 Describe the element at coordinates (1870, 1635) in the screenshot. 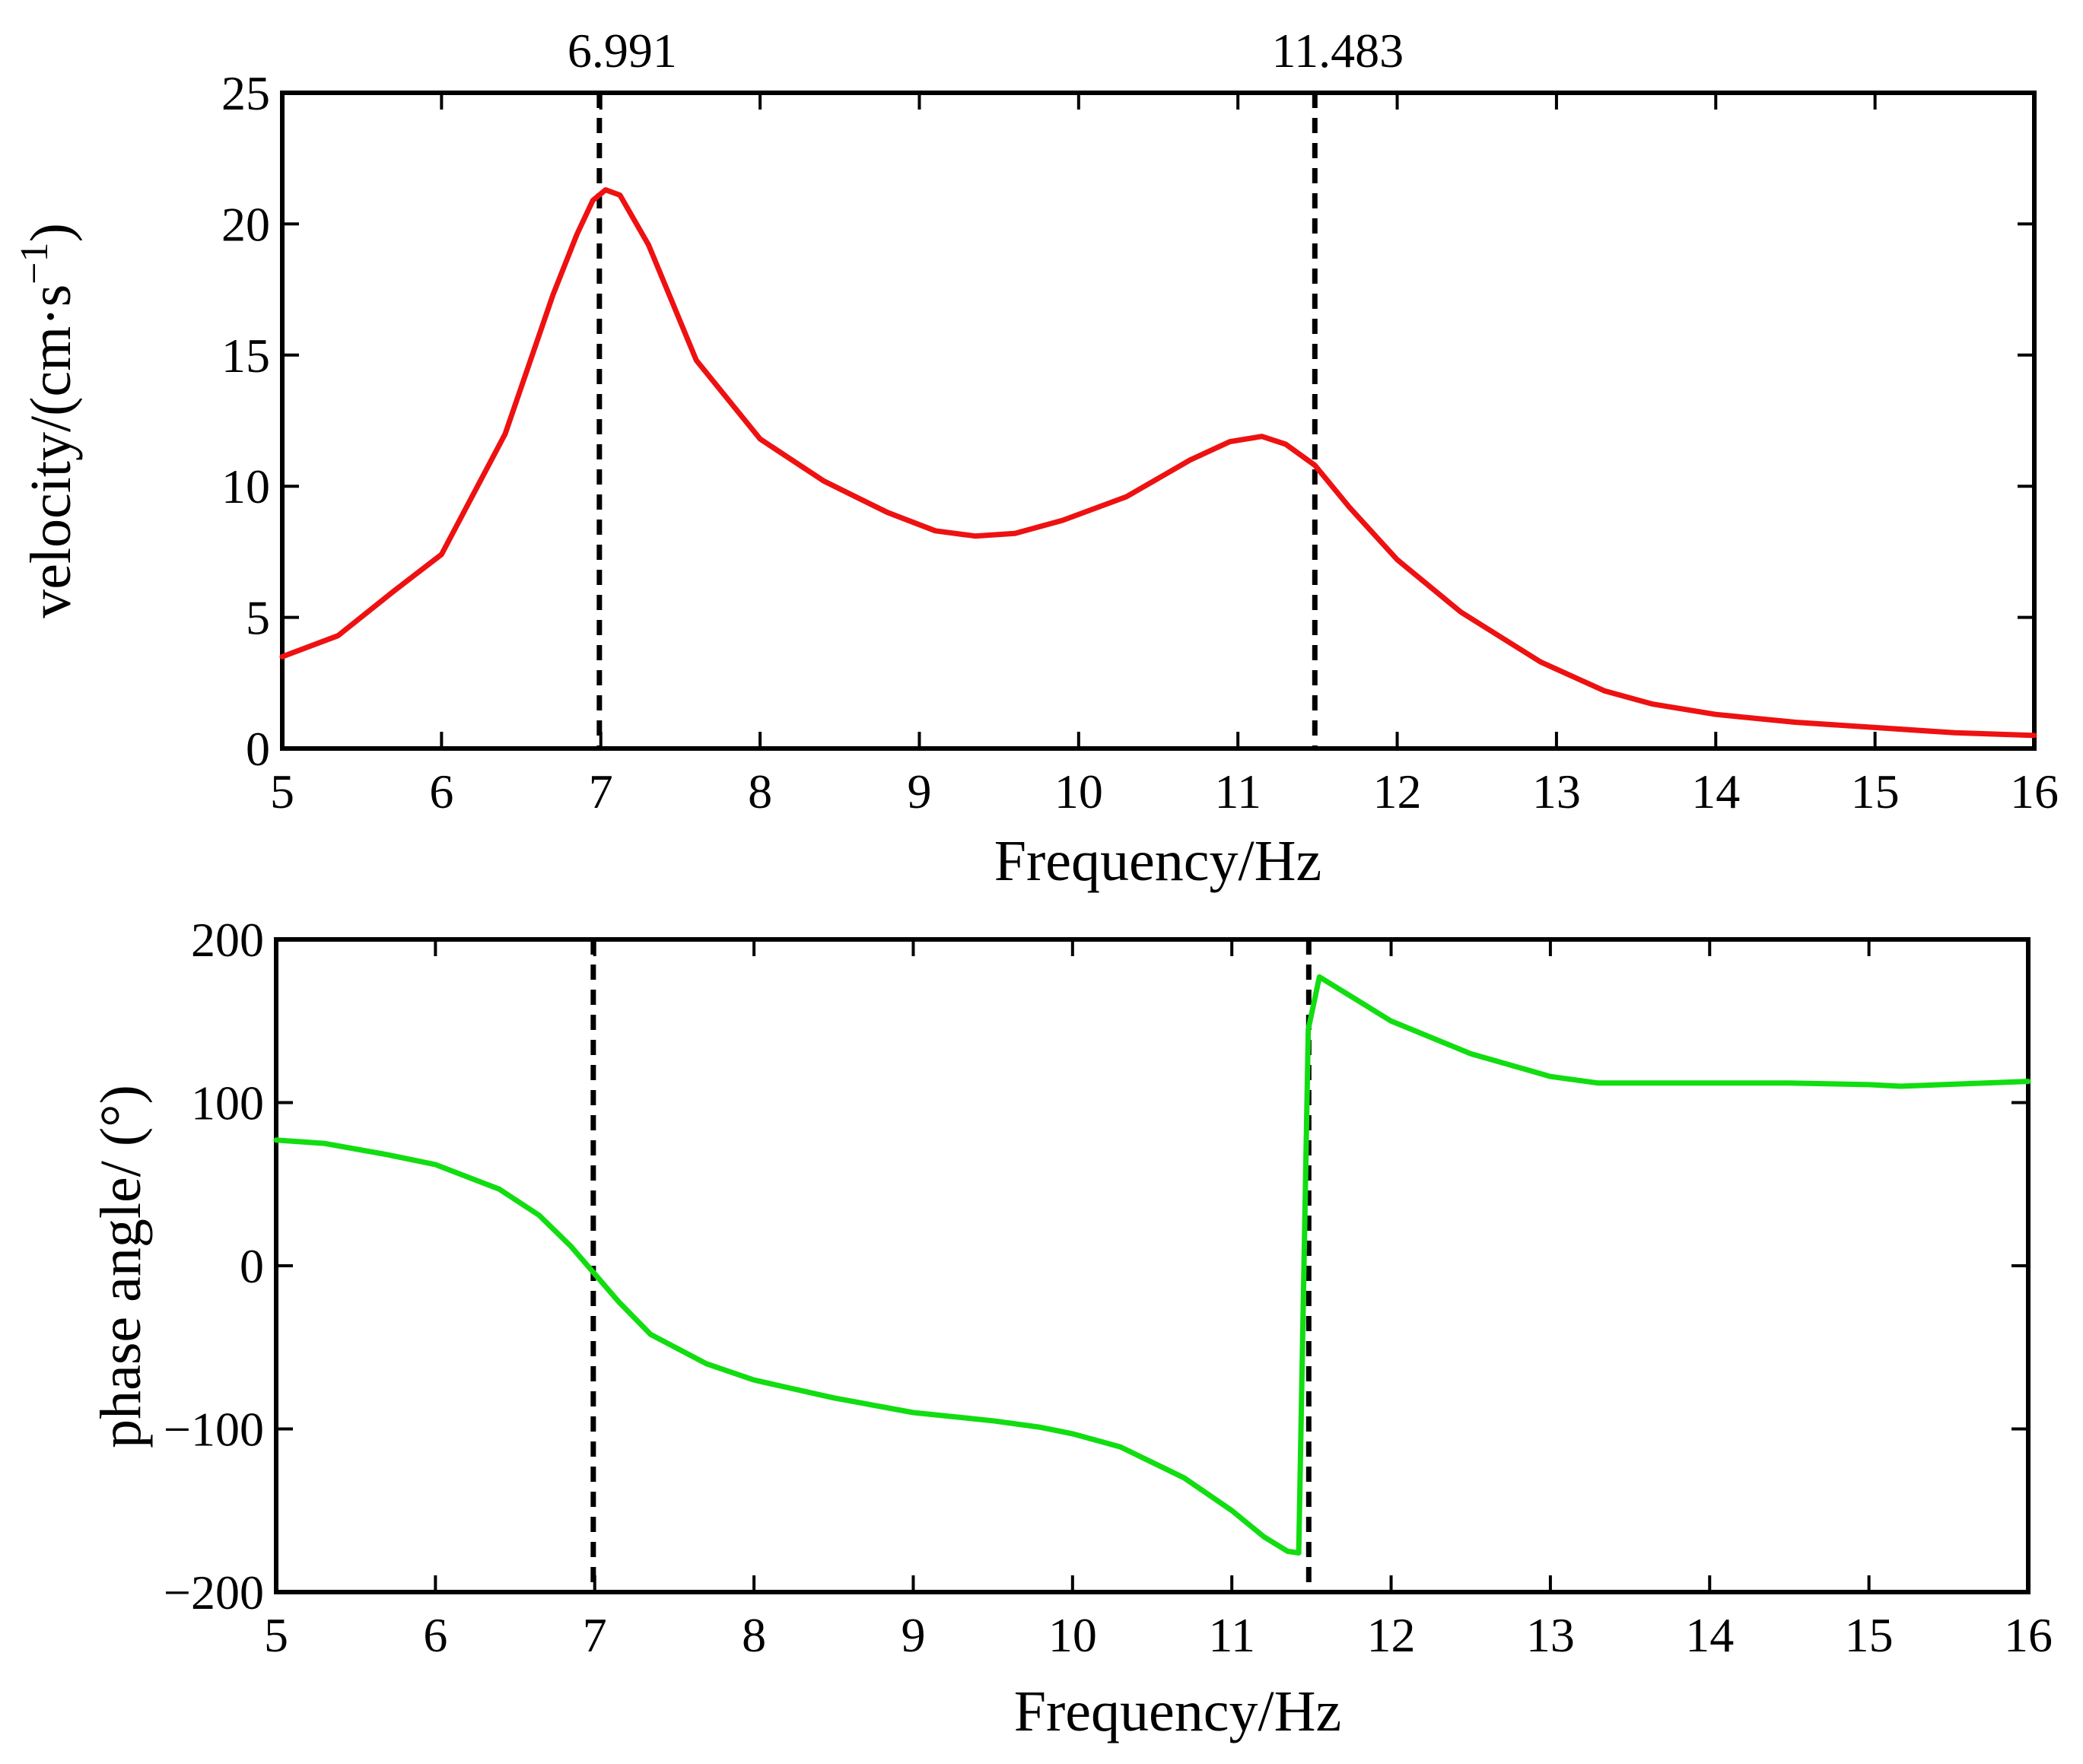

I see `phase-x-tick-label: 15` at that location.